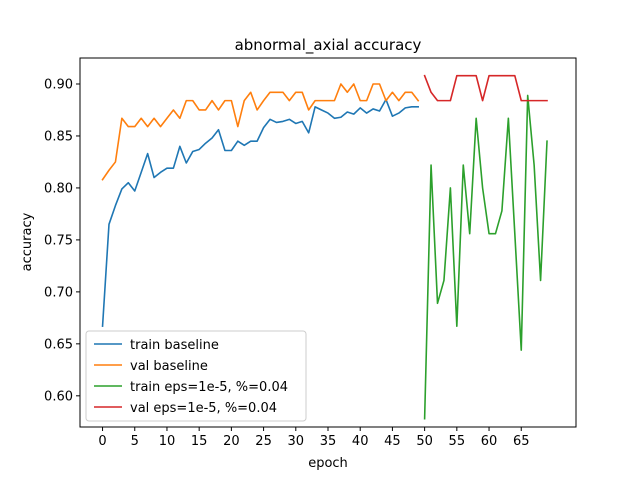  Describe the element at coordinates (58, 344) in the screenshot. I see `y-tick-label: 0.65` at that location.